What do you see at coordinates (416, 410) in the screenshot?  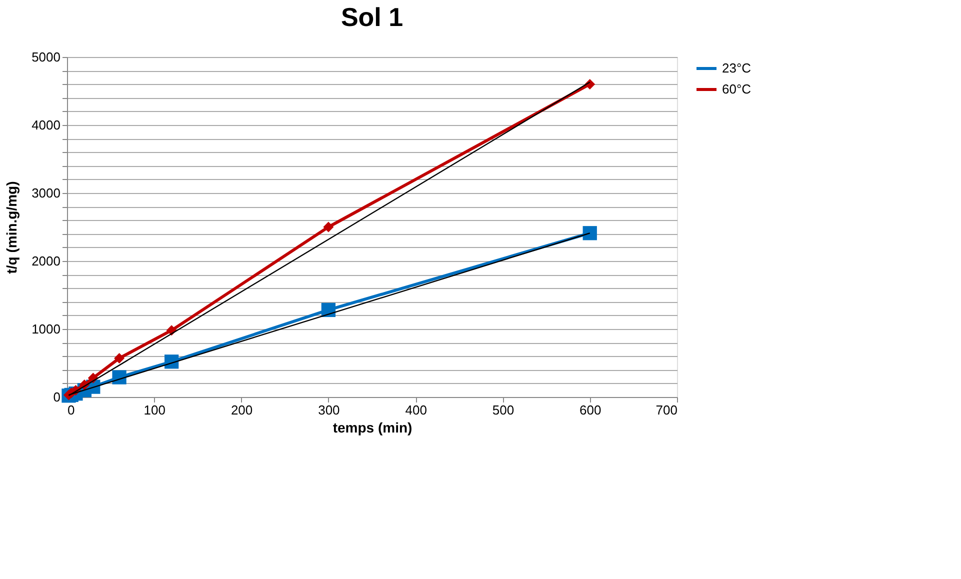 I see `x-tick-label: 400` at bounding box center [416, 410].